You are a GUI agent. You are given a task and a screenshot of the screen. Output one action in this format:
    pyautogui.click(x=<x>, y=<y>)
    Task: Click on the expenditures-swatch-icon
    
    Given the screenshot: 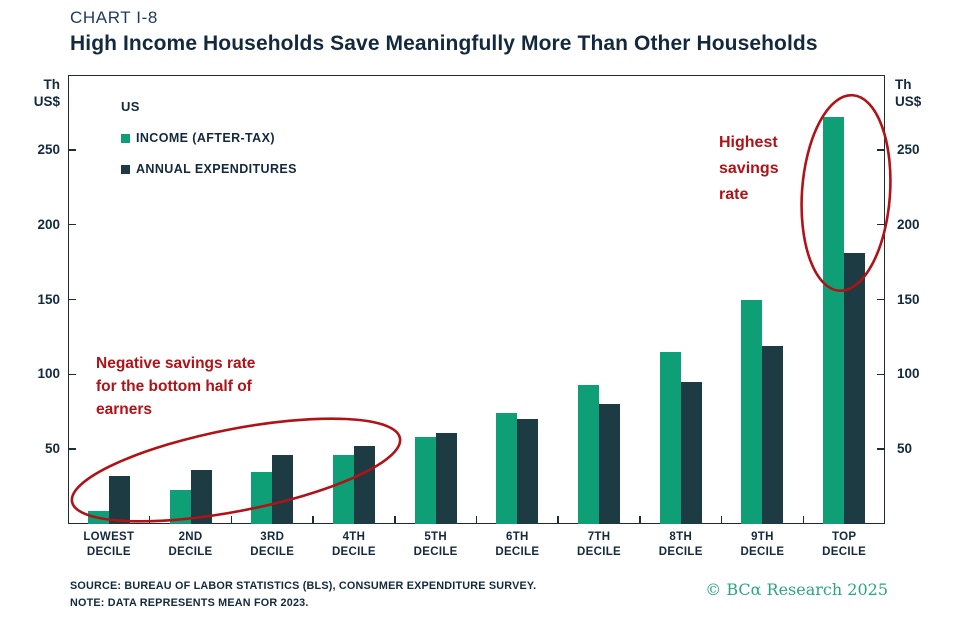 What is the action you would take?
    pyautogui.click(x=125, y=169)
    